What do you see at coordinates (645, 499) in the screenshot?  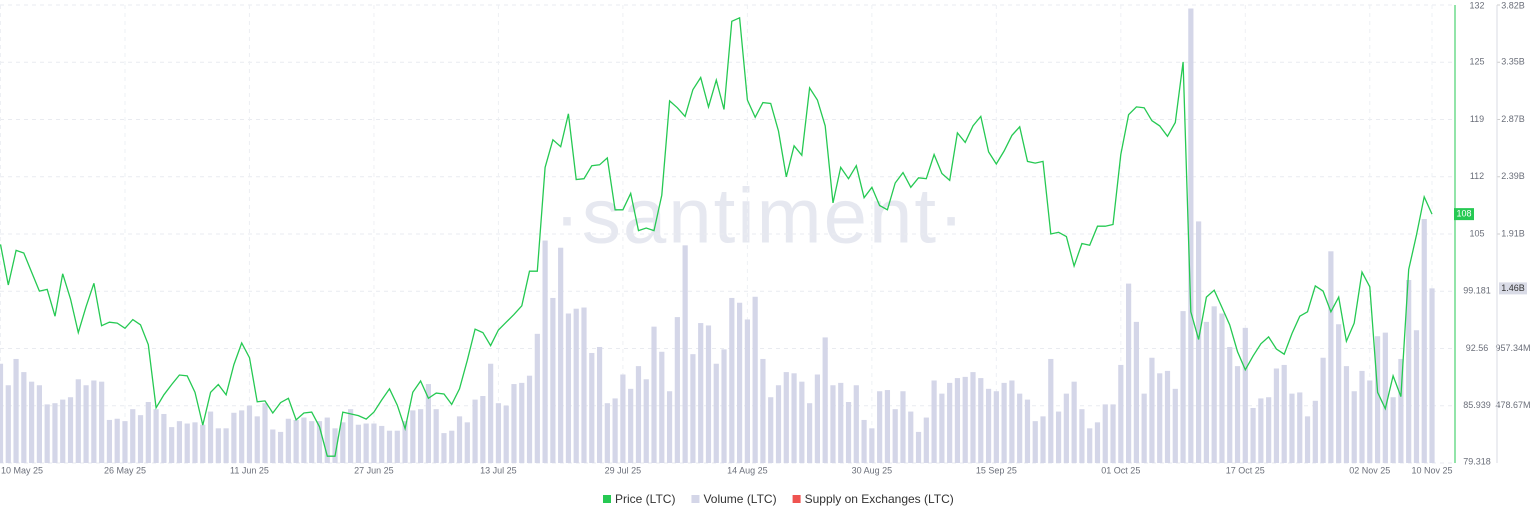 I see `legend-label: Price (LTC)` at bounding box center [645, 499].